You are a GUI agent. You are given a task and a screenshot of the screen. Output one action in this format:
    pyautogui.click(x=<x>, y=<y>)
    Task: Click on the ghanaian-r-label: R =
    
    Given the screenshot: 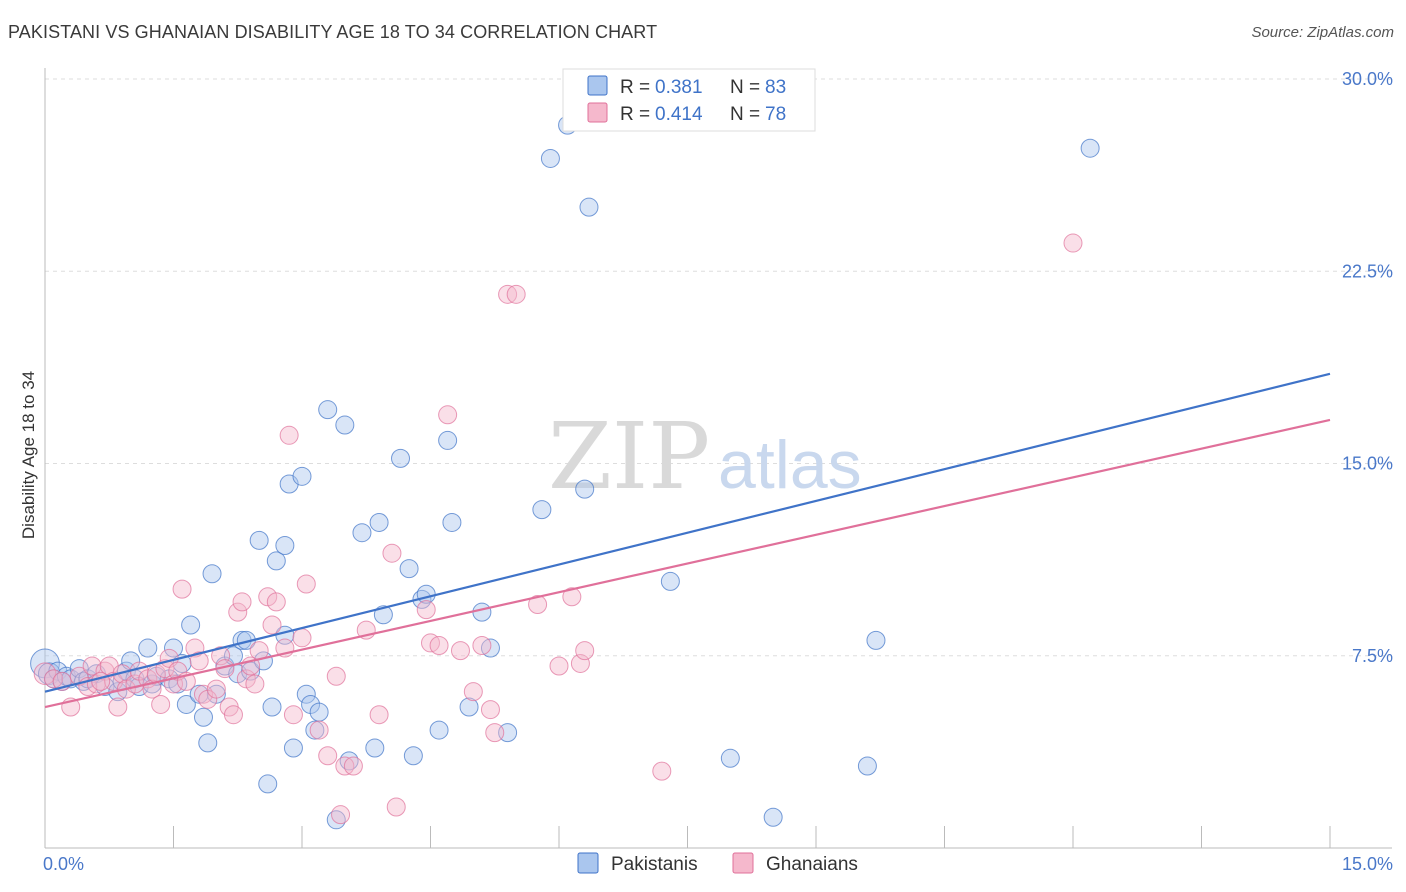 What is the action you would take?
    pyautogui.click(x=635, y=114)
    